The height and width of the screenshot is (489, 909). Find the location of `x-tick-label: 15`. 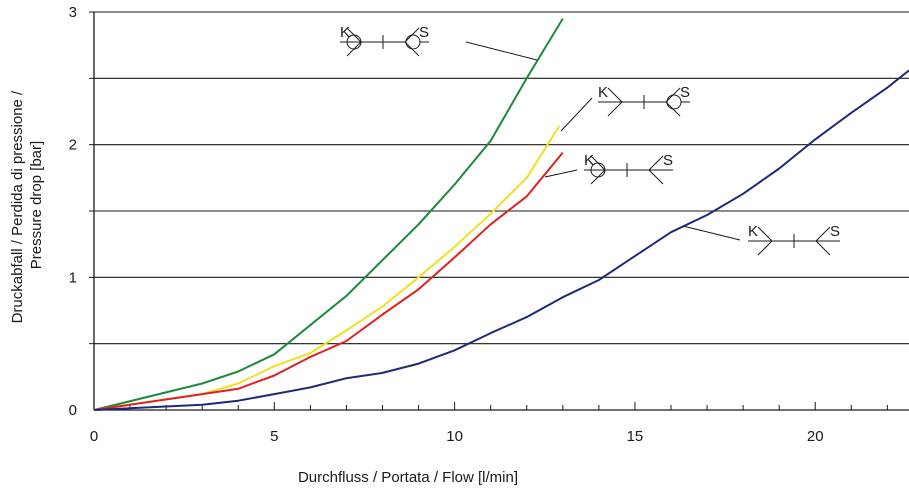

x-tick-label: 15 is located at coordinates (635, 436).